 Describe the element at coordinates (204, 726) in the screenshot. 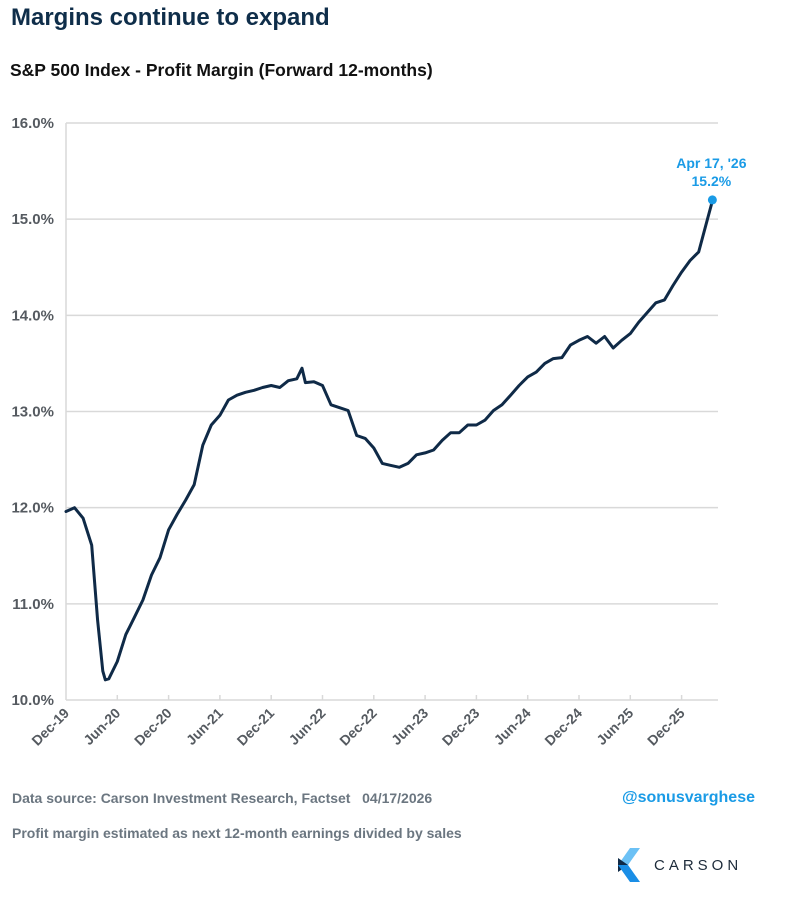

I see `x-tick-label: Jun-21` at that location.